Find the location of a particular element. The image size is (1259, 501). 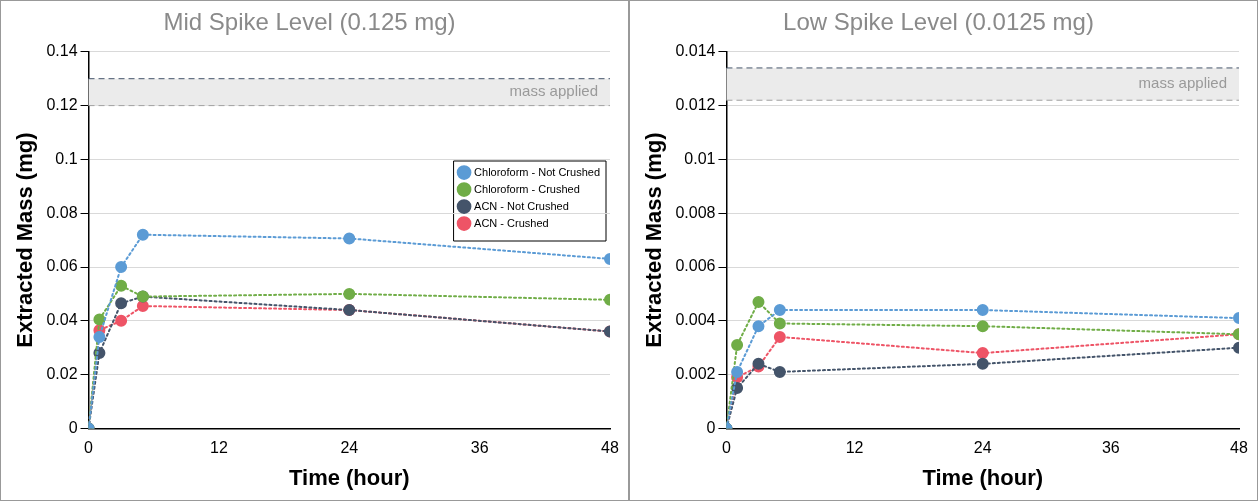

y-tick-label: 0.08 is located at coordinates (62, 212).